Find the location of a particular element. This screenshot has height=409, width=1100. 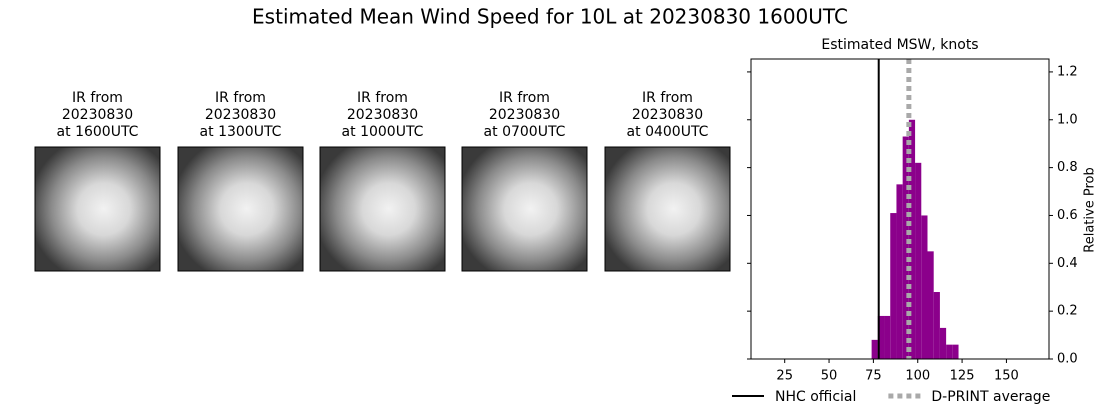

panel-caption: at 0400UTC is located at coordinates (668, 132).